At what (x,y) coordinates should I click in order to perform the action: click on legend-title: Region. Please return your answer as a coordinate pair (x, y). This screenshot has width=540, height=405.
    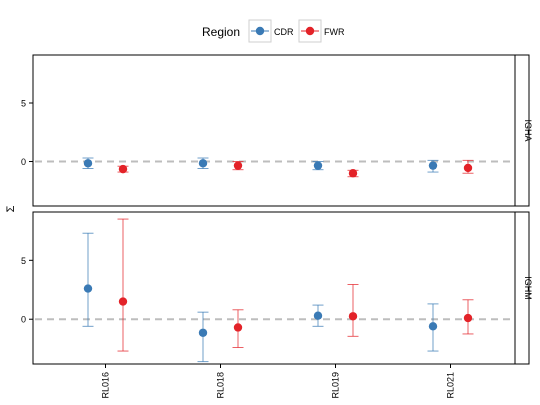
    Looking at the image, I should click on (221, 32).